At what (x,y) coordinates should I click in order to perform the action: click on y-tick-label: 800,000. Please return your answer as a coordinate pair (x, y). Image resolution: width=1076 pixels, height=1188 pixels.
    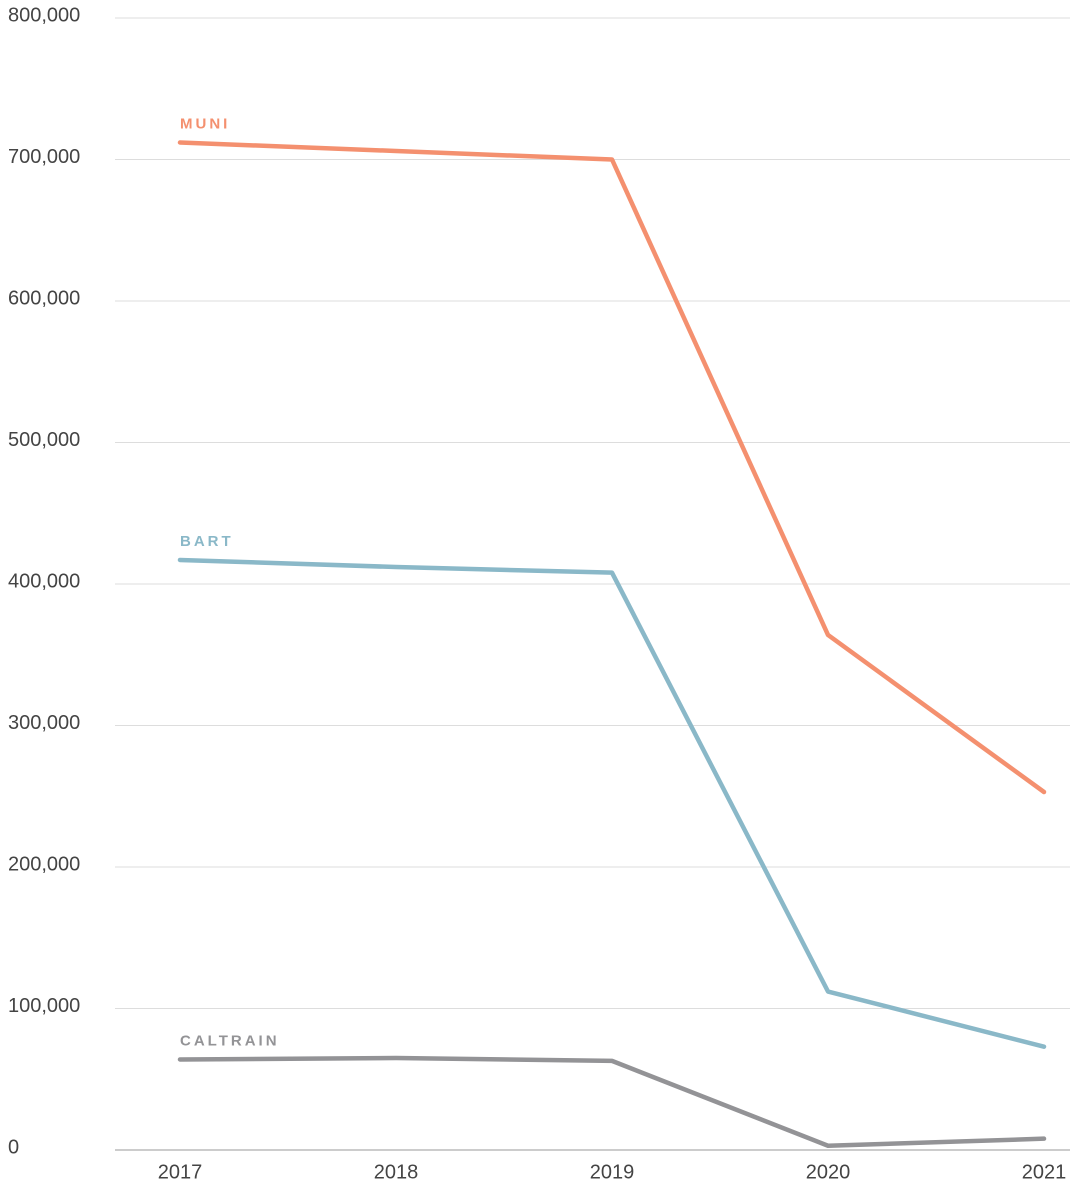
    Looking at the image, I should click on (44, 15).